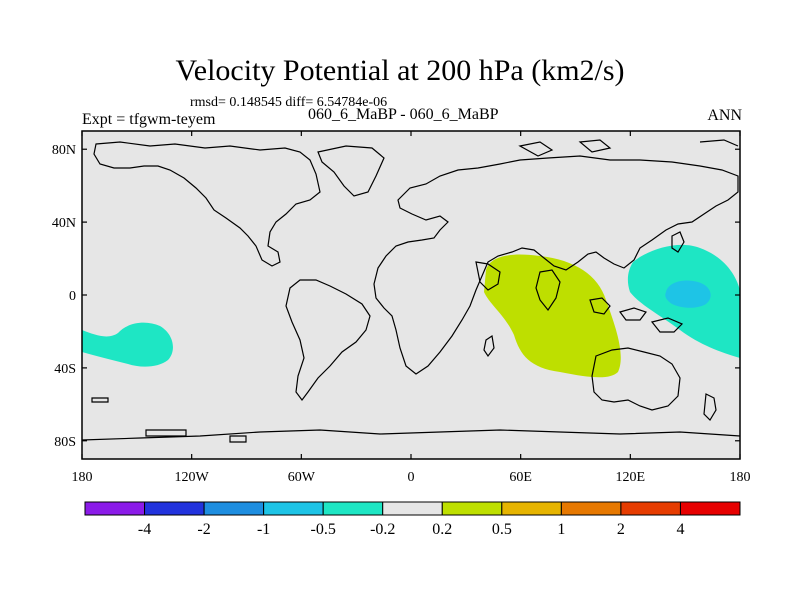  Describe the element at coordinates (127, 344) in the screenshot. I see `negative-anomaly-south-pacific` at that location.